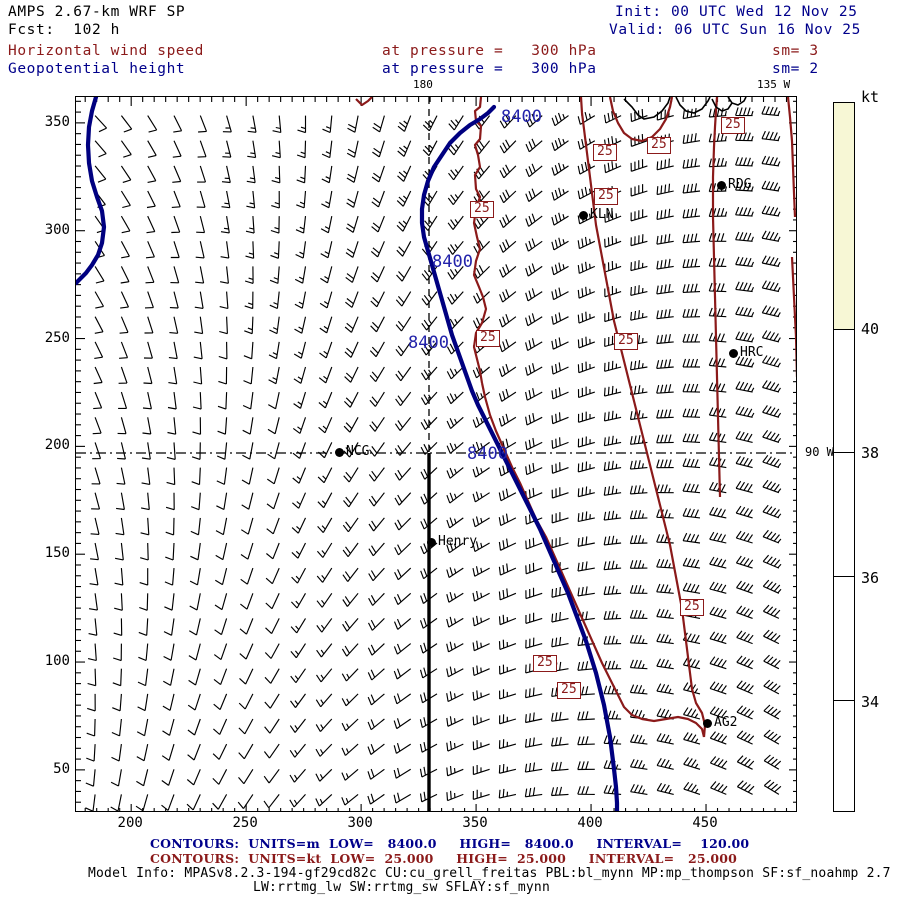  What do you see at coordinates (870, 97) in the screenshot?
I see `colorbar-unit-label: kt` at bounding box center [870, 97].